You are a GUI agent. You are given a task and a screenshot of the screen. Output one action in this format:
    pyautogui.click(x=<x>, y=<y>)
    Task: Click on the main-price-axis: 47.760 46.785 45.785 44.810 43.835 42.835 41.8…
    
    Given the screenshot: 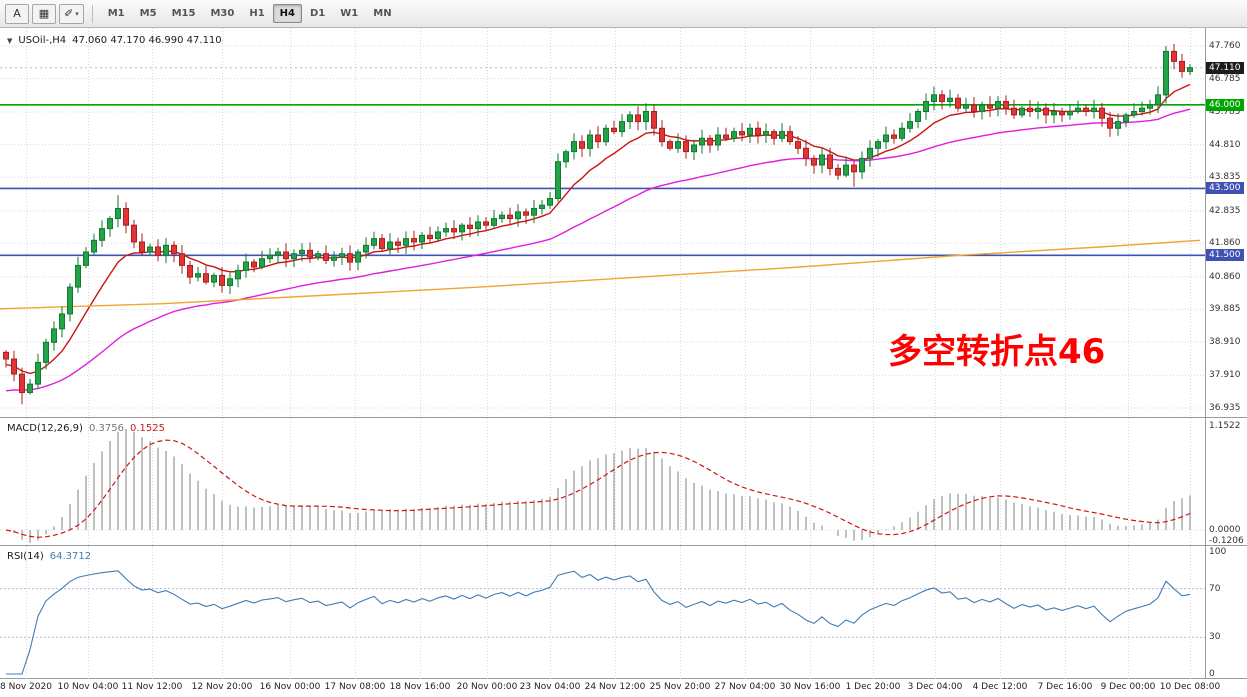 What is the action you would take?
    pyautogui.click(x=1226, y=222)
    